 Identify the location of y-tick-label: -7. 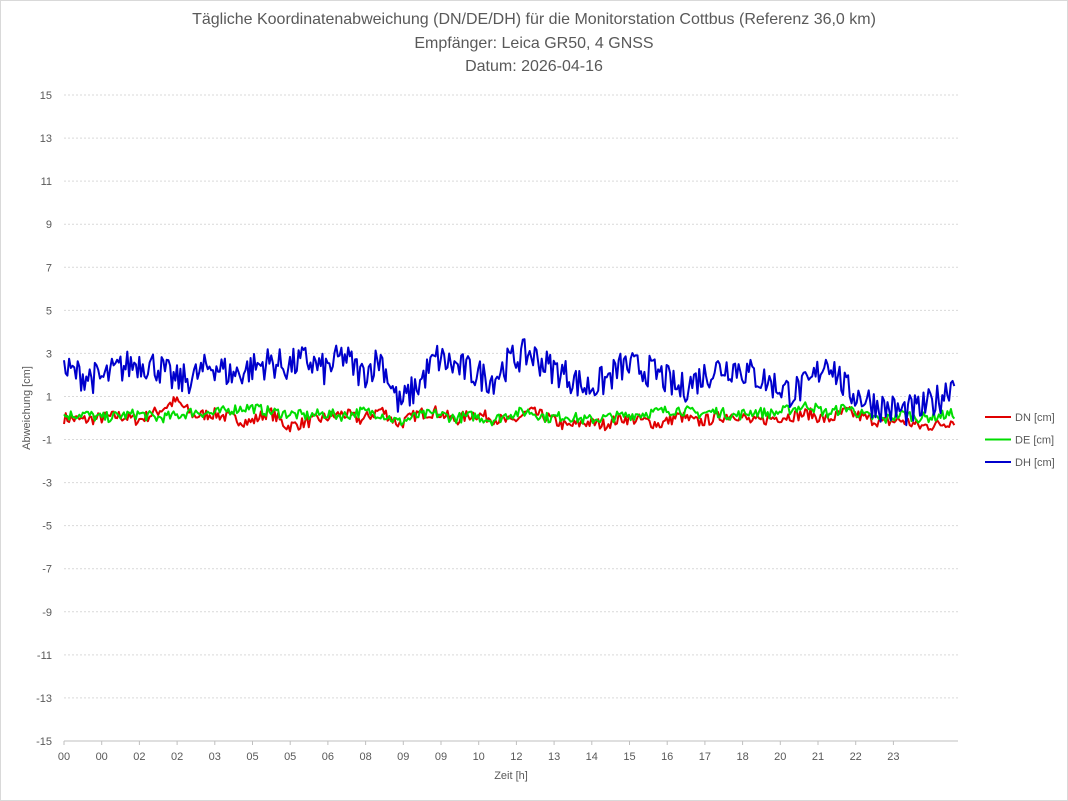
(47, 570).